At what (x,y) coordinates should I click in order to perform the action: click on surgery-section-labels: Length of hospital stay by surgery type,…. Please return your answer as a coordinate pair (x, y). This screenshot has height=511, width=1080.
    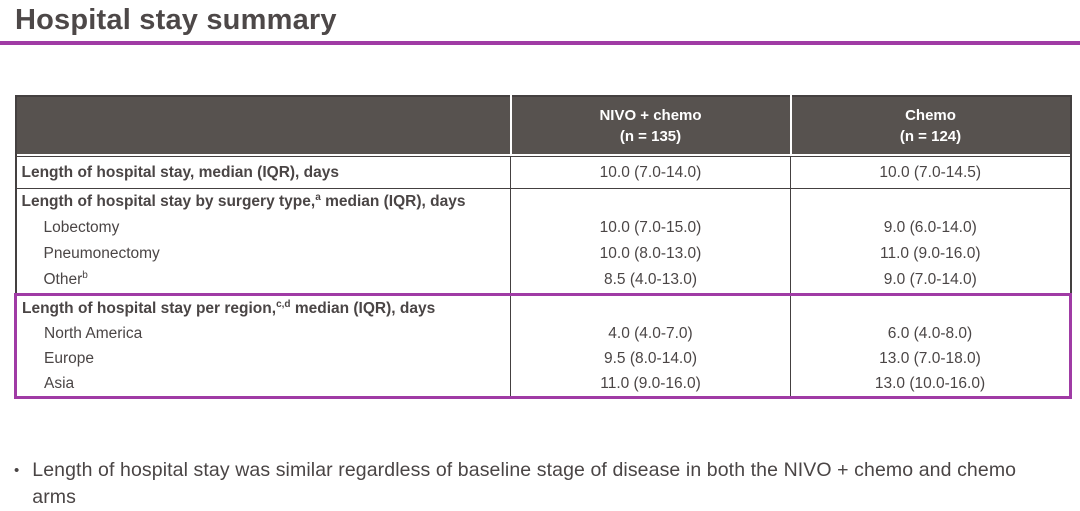
    Looking at the image, I should click on (263, 241).